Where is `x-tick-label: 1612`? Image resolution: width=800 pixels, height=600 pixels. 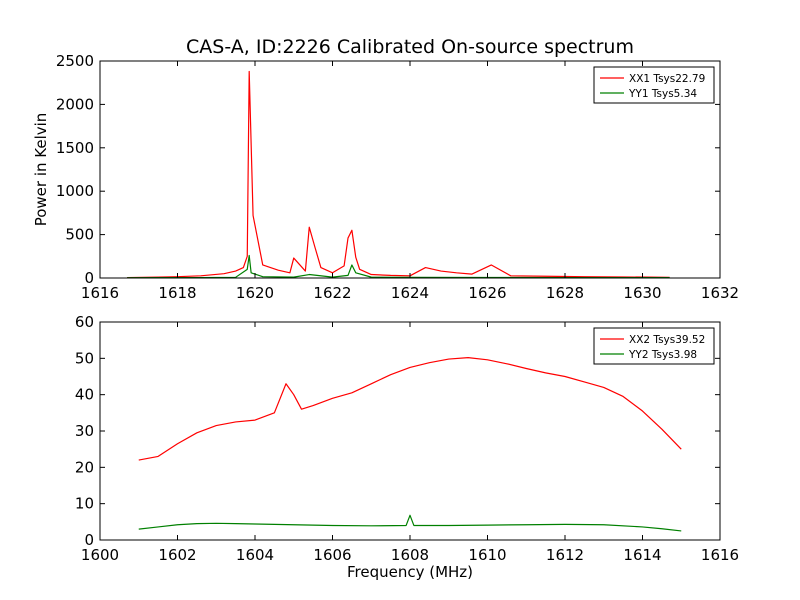 x-tick-label: 1612 is located at coordinates (565, 555).